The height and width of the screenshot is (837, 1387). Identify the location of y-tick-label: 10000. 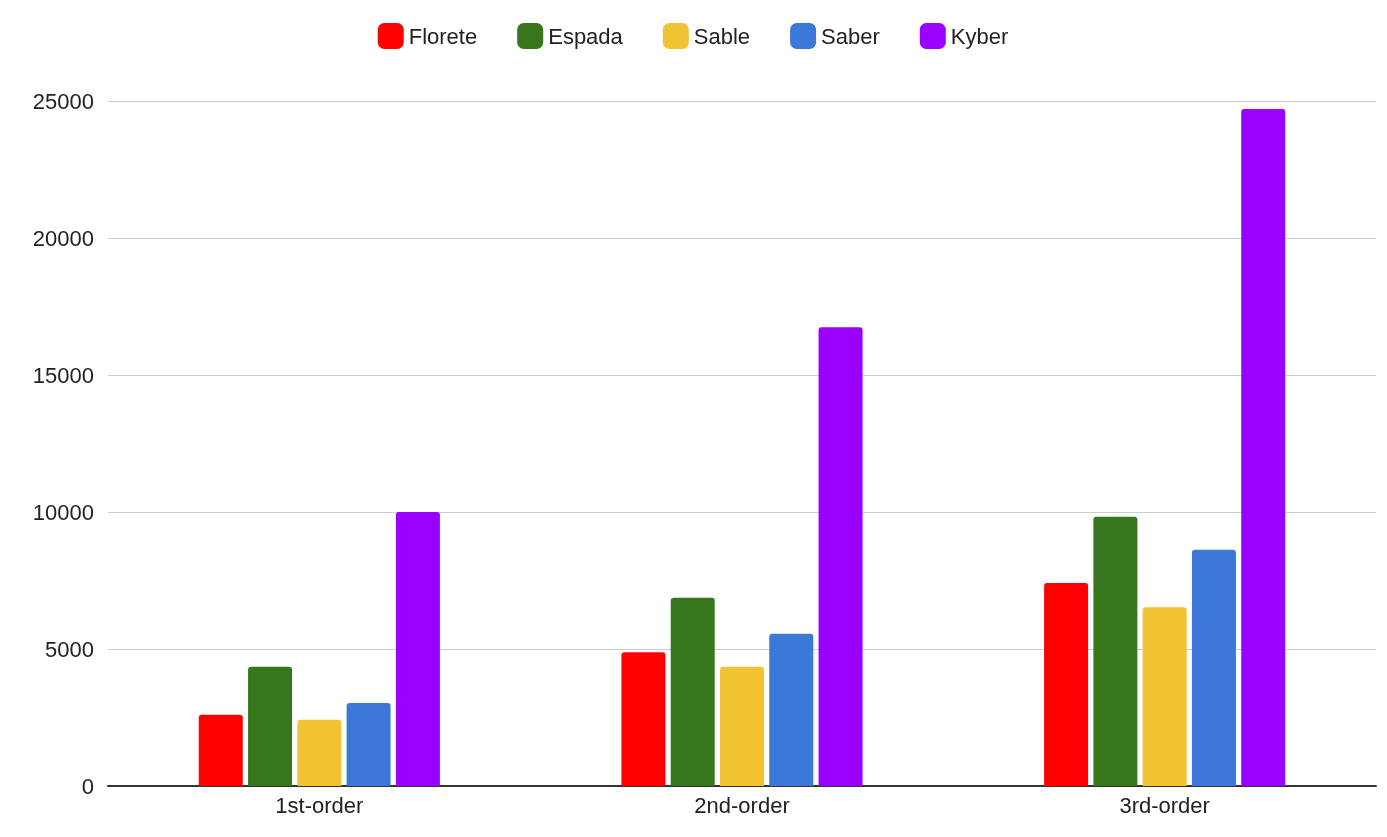
(63, 512).